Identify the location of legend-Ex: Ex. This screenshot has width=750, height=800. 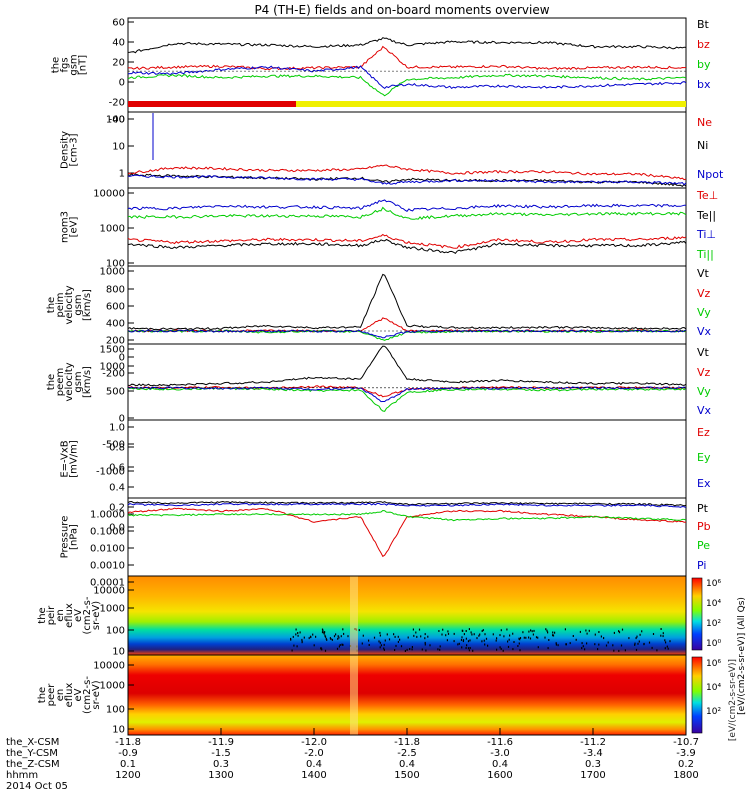
(704, 483).